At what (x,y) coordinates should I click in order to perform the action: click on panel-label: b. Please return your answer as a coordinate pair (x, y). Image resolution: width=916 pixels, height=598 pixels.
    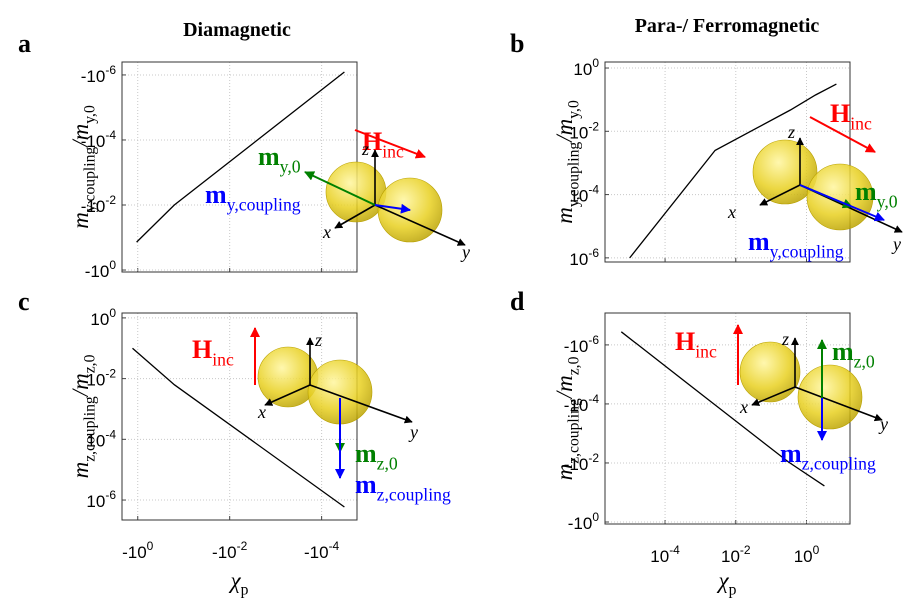
    Looking at the image, I should click on (517, 43).